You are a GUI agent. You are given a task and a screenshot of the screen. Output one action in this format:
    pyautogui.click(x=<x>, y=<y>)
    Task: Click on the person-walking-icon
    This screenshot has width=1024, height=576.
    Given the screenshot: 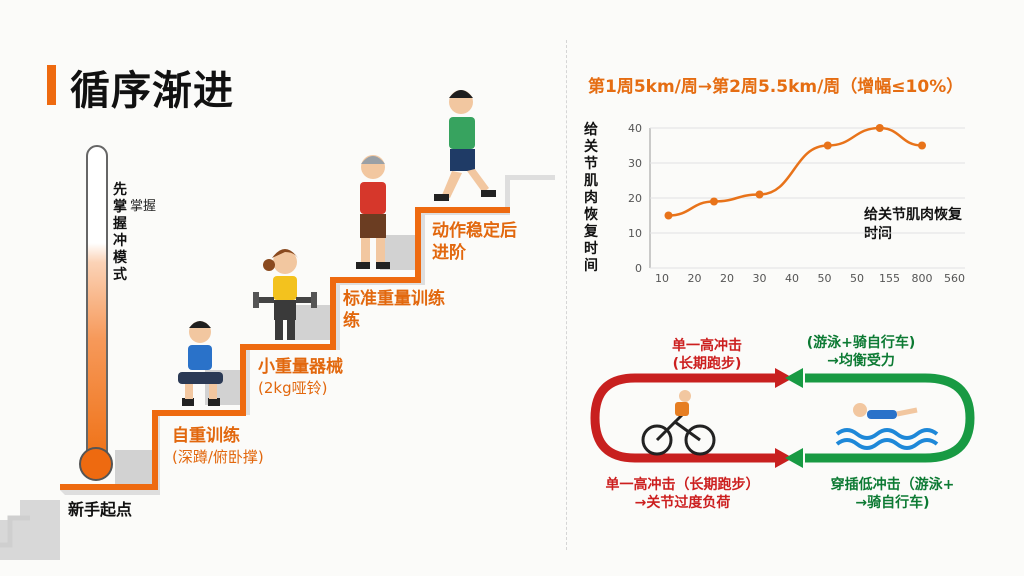 What is the action you would take?
    pyautogui.click(x=465, y=145)
    